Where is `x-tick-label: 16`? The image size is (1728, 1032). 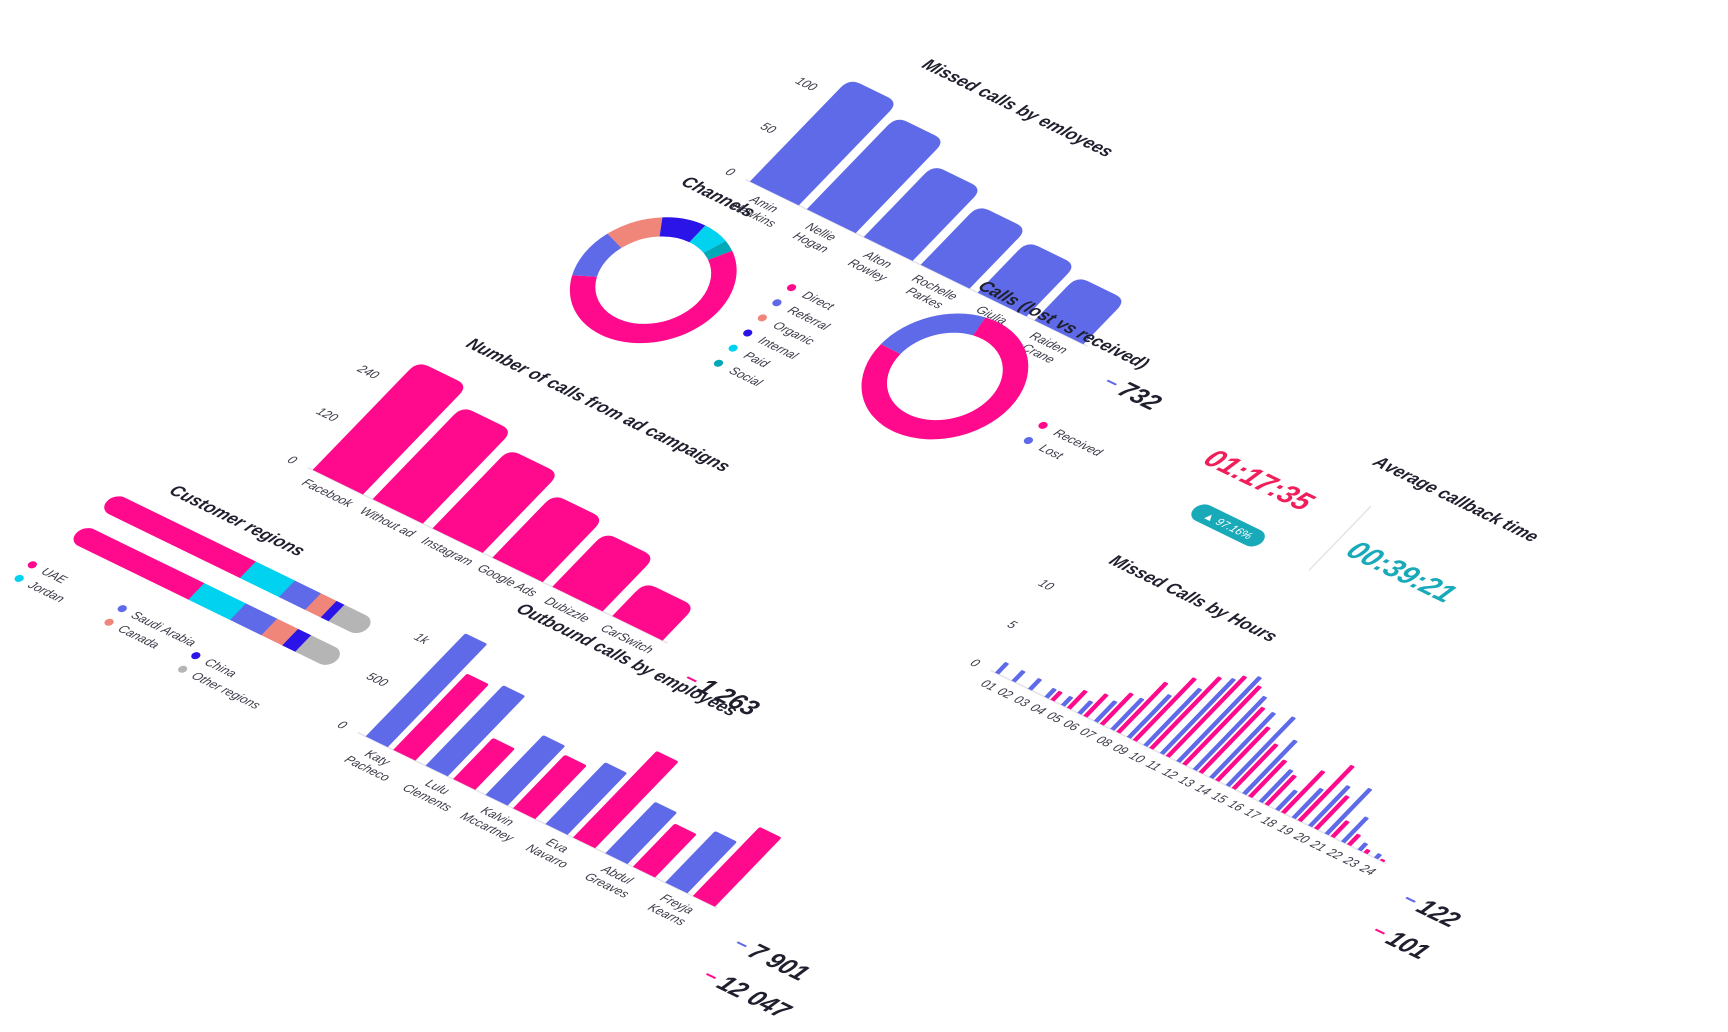 x-tick-label: 16 is located at coordinates (1236, 806).